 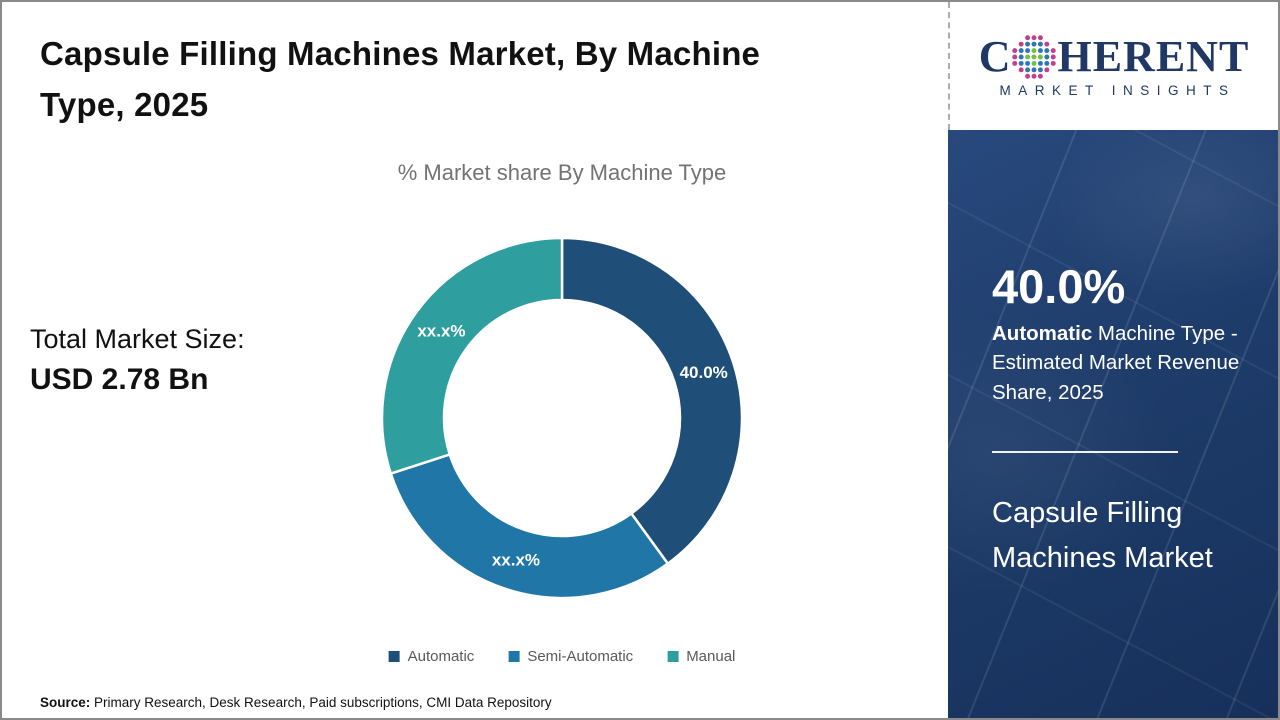 What do you see at coordinates (1034, 56) in the screenshot?
I see `logo-globe-icon` at bounding box center [1034, 56].